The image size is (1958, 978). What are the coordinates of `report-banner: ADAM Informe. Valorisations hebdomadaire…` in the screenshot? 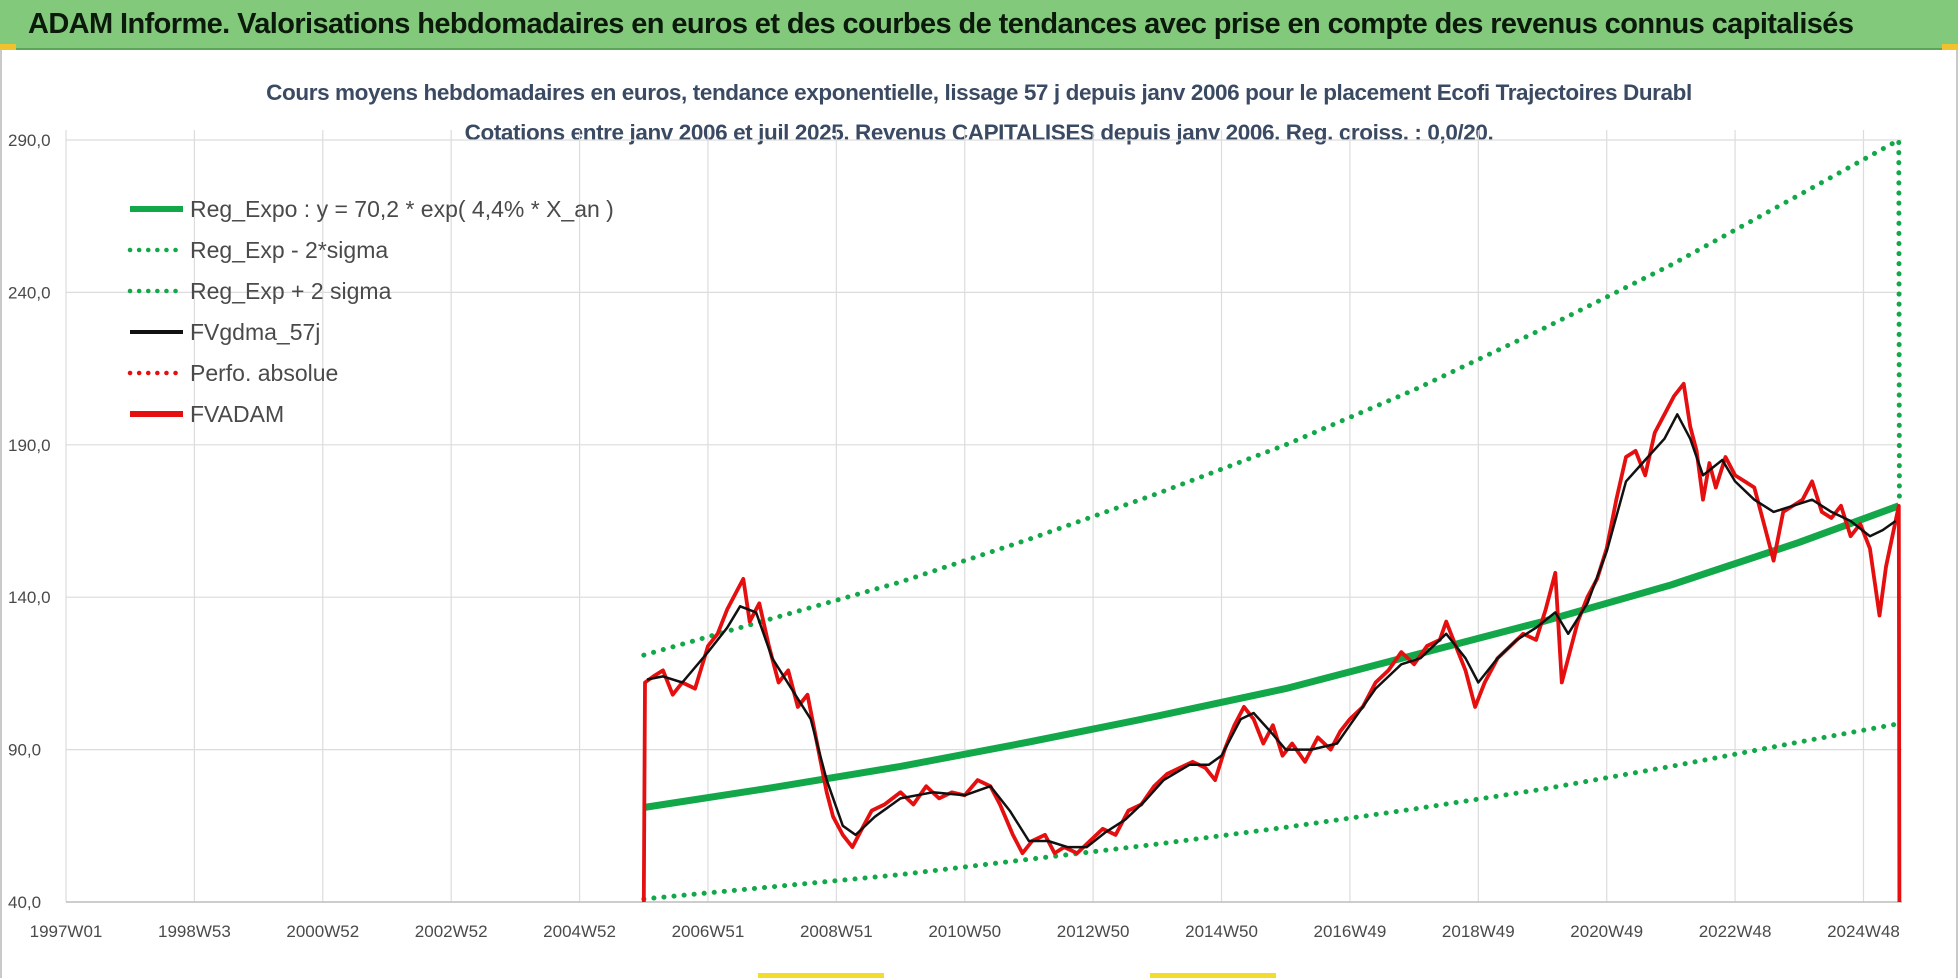 It's located at (979, 25).